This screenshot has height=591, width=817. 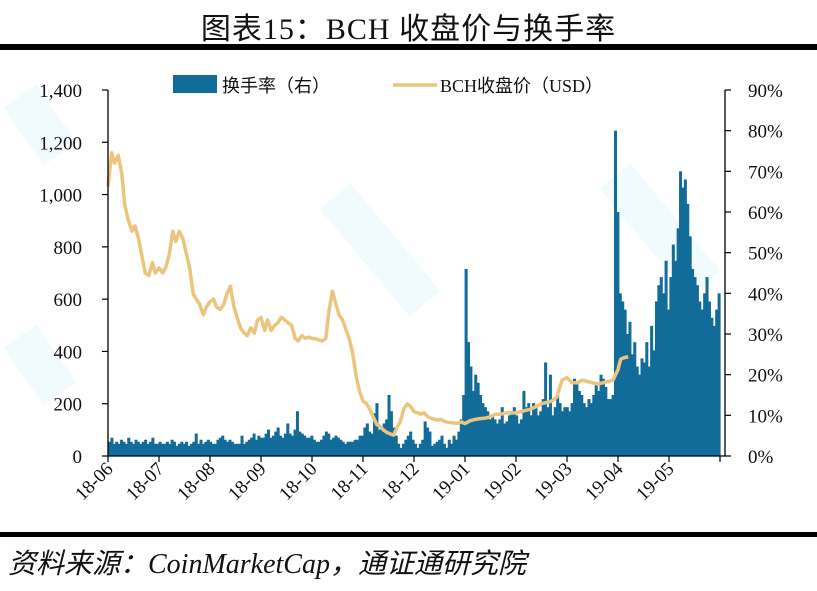 I want to click on y-left-tick-label: 400, so click(x=68, y=352).